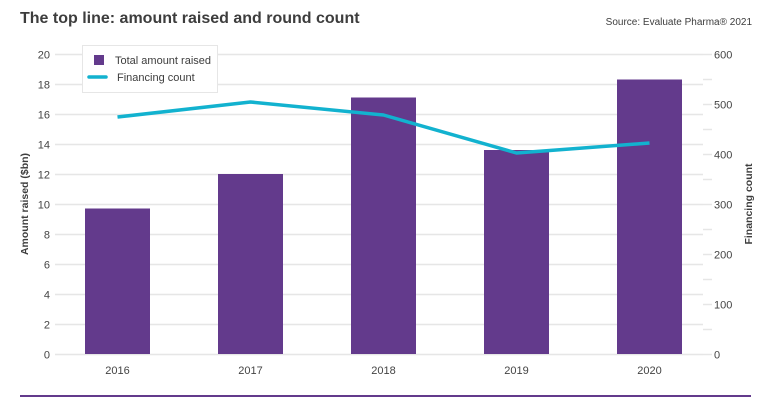 The height and width of the screenshot is (400, 772). Describe the element at coordinates (649, 216) in the screenshot. I see `bar-2020` at that location.